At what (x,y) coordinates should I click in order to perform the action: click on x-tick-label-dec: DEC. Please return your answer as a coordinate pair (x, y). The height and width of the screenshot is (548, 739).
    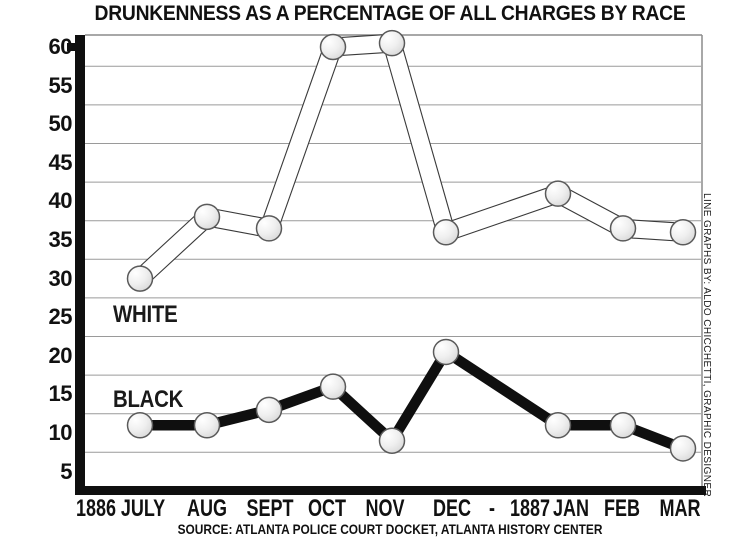
    Looking at the image, I should click on (452, 508).